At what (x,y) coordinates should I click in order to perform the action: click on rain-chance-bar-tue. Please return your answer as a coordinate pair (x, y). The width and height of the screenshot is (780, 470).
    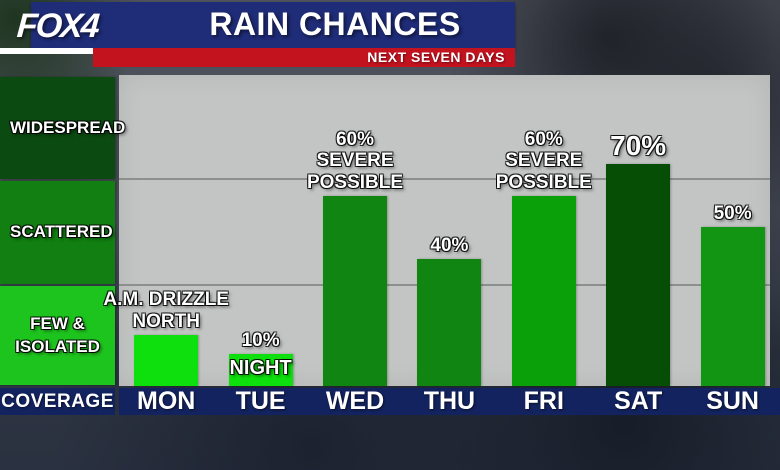
    Looking at the image, I should click on (260, 370).